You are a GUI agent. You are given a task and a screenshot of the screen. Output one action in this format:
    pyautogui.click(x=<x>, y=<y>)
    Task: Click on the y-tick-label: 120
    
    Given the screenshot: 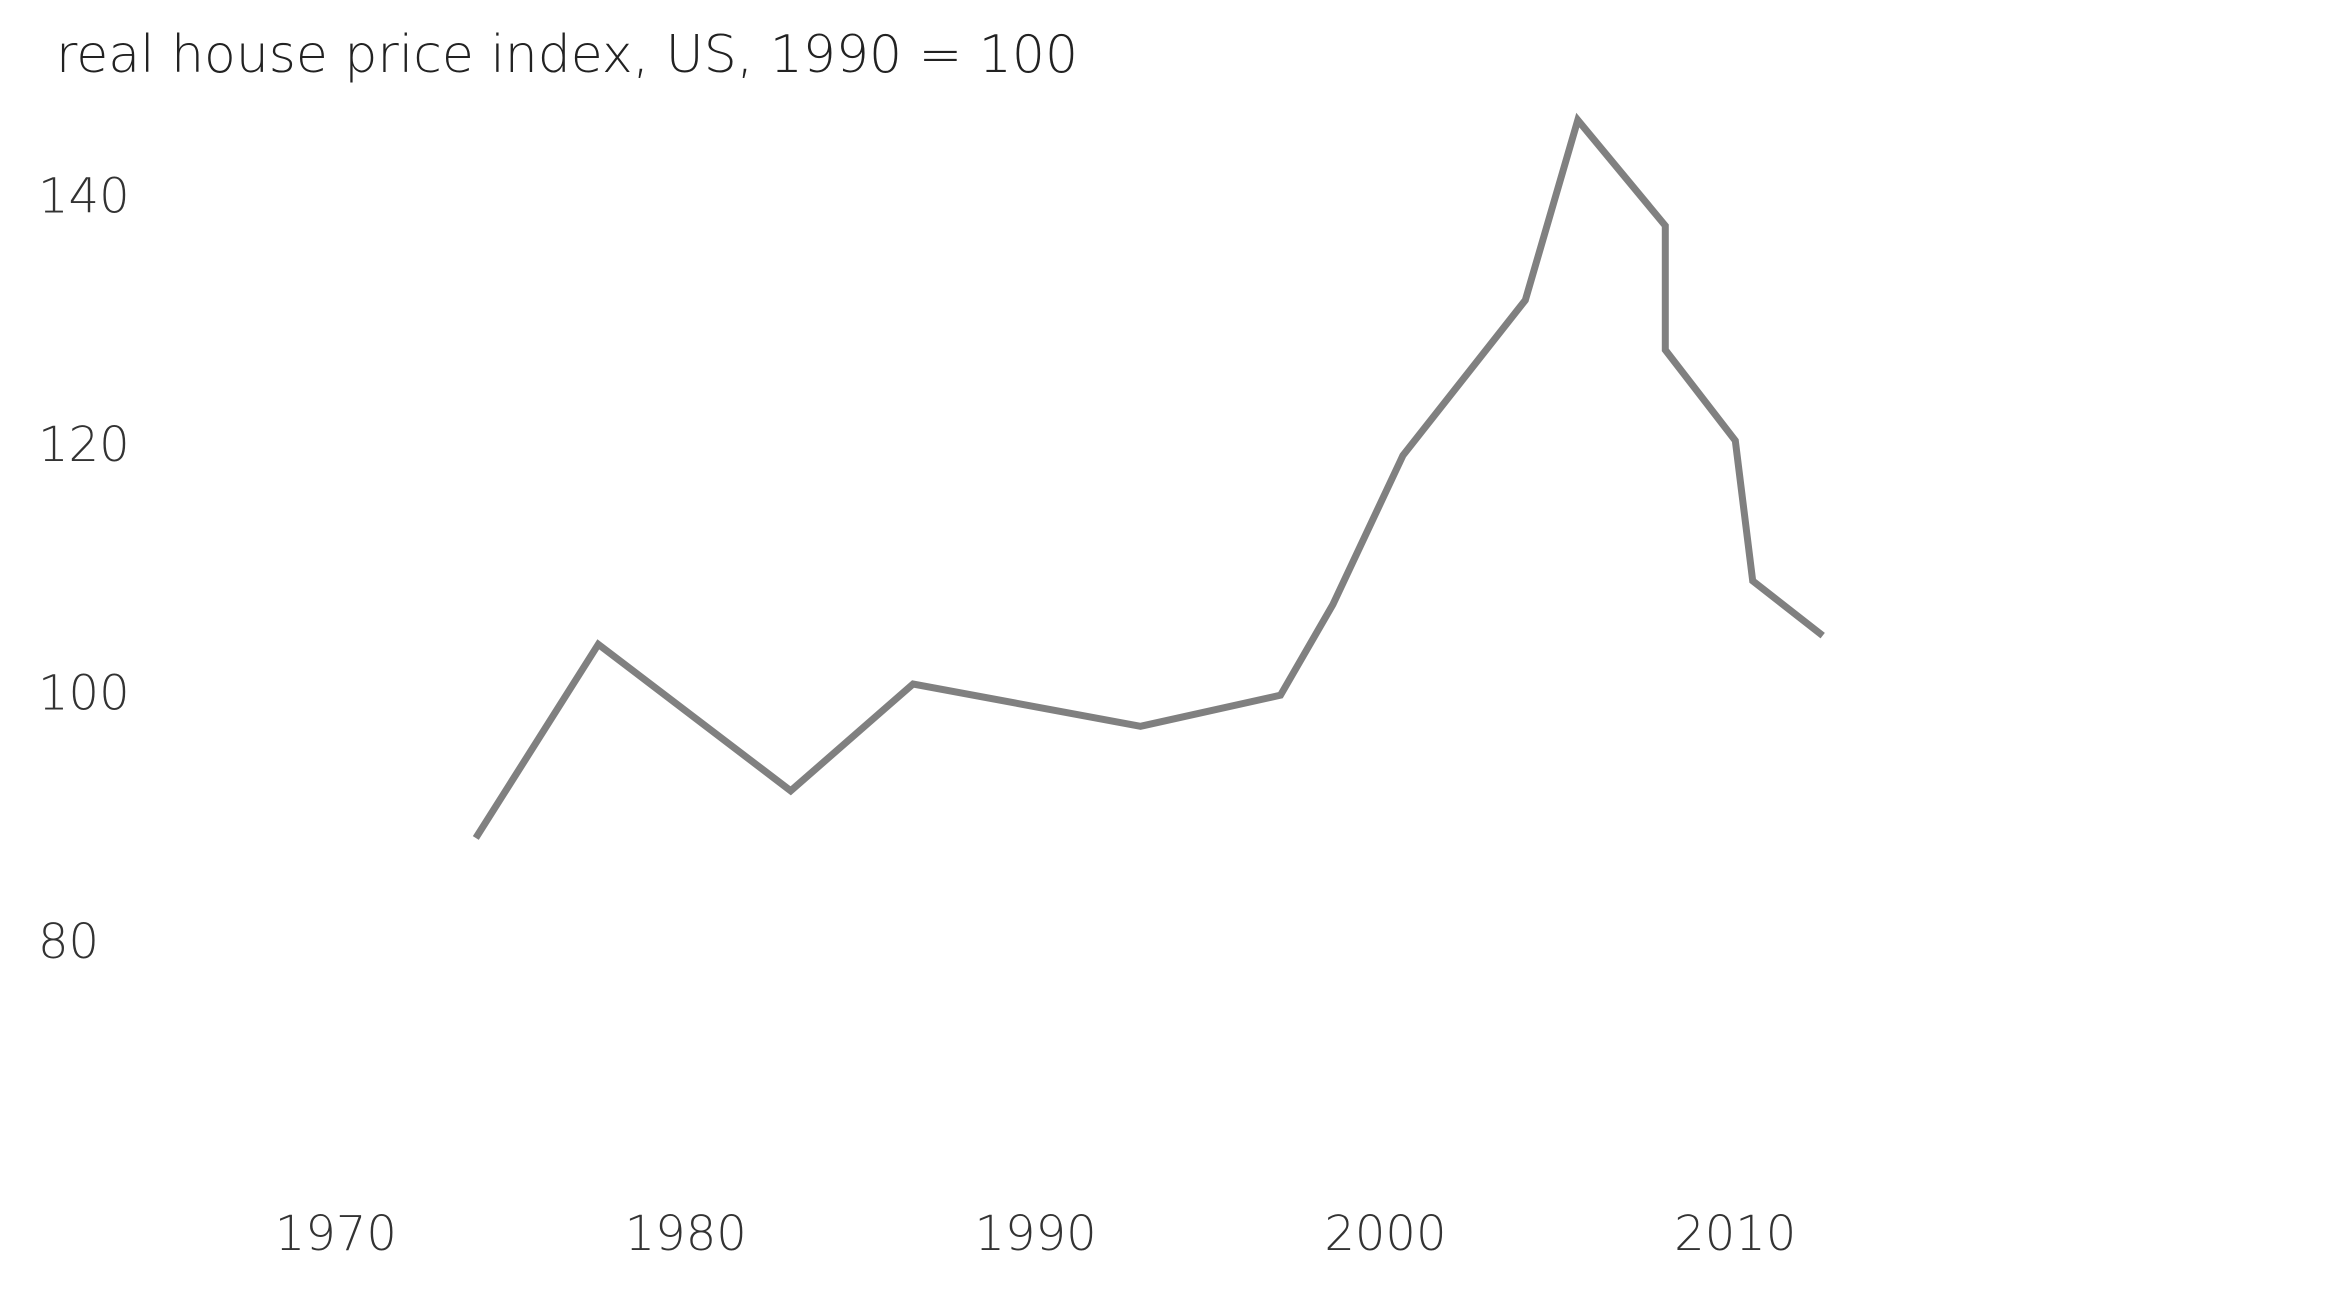 What is the action you would take?
    pyautogui.click(x=84, y=445)
    